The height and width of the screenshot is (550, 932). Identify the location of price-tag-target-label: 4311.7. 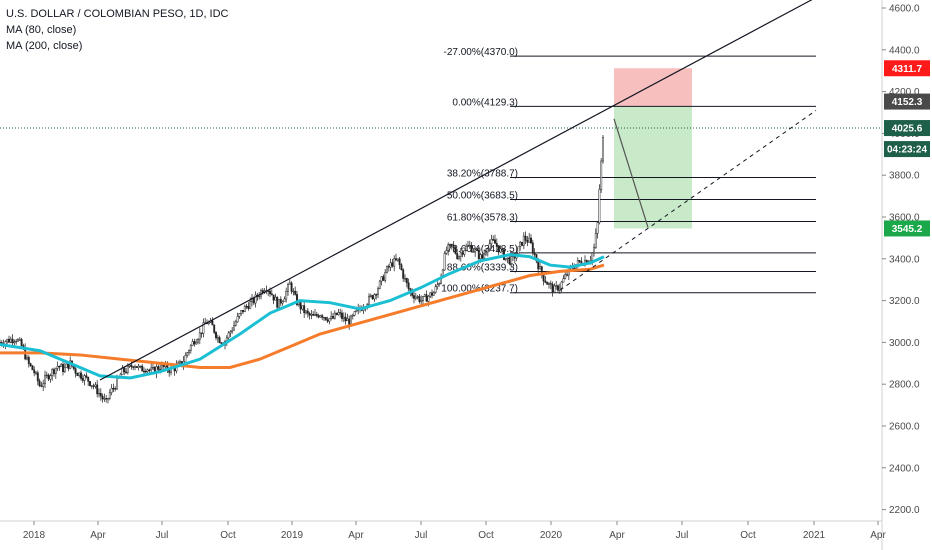
(907, 69).